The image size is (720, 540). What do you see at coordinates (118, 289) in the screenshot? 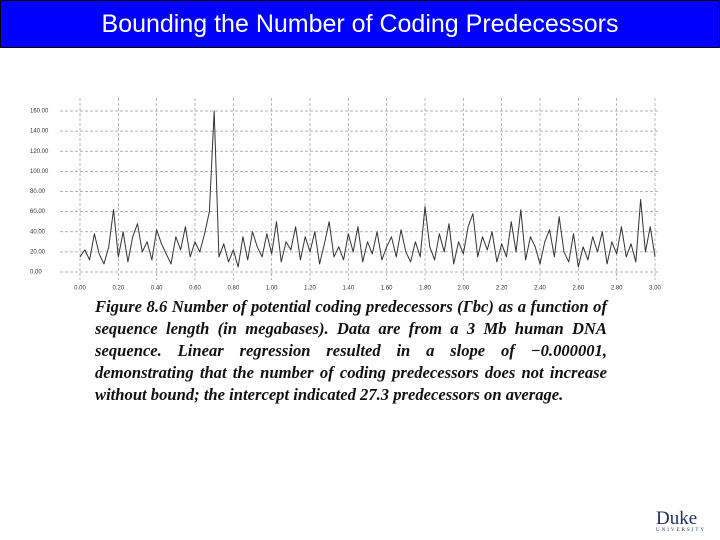
I see `x-tick-label: 0.20` at bounding box center [118, 289].